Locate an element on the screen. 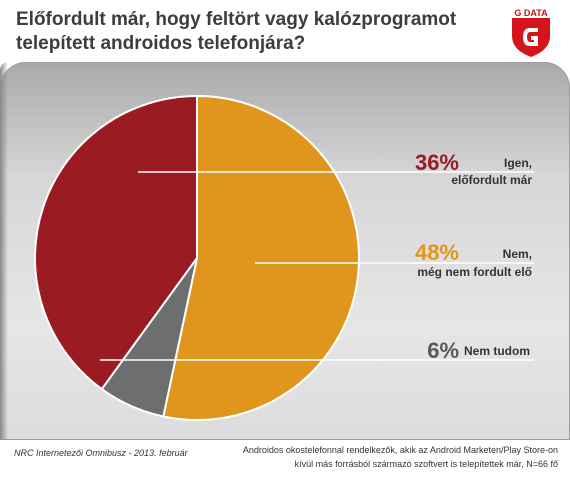 The image size is (570, 480). legend-label-nem-tudom: Nem tudom is located at coordinates (497, 351).